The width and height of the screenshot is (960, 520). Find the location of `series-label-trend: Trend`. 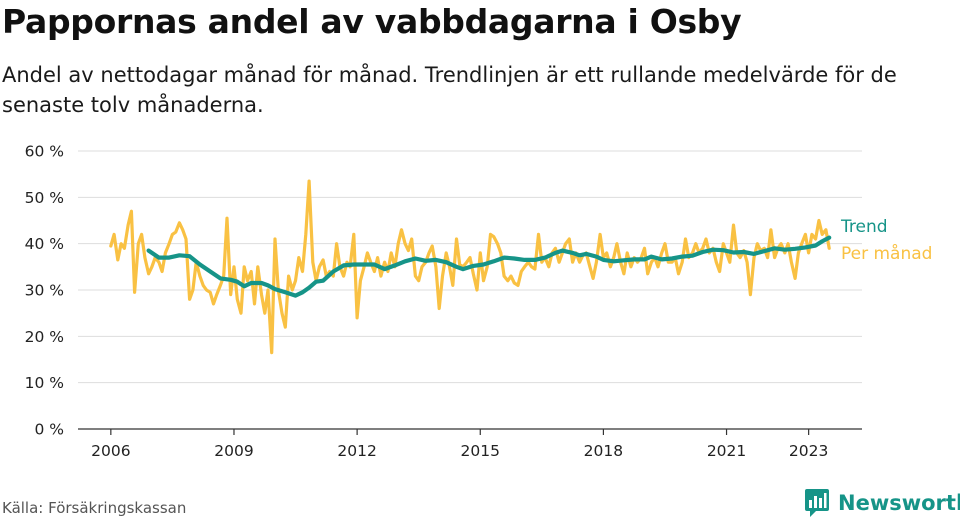

series-label-trend: Trend is located at coordinates (864, 227).